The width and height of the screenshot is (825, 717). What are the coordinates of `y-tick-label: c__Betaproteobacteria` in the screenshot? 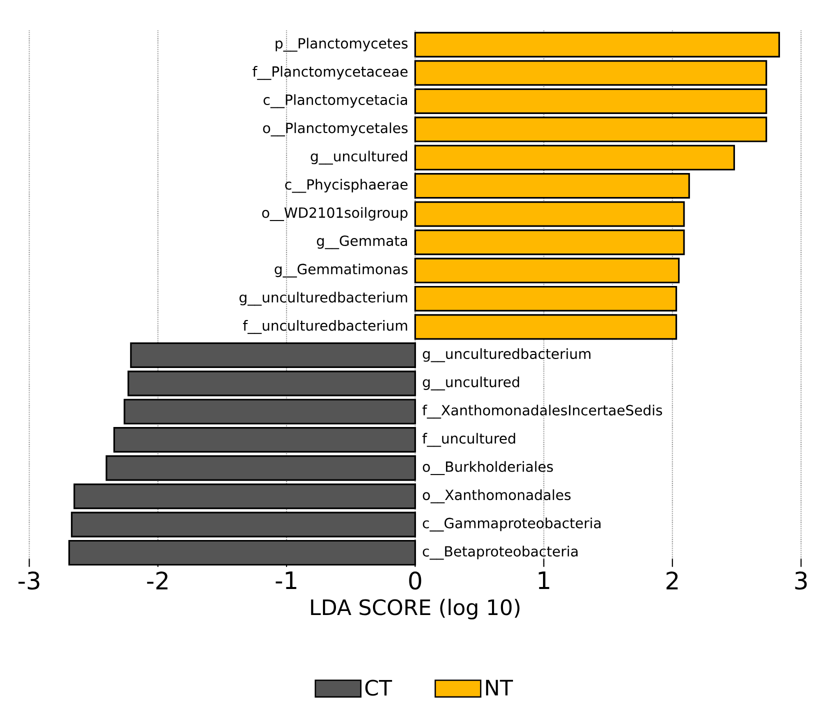 It's located at (500, 553).